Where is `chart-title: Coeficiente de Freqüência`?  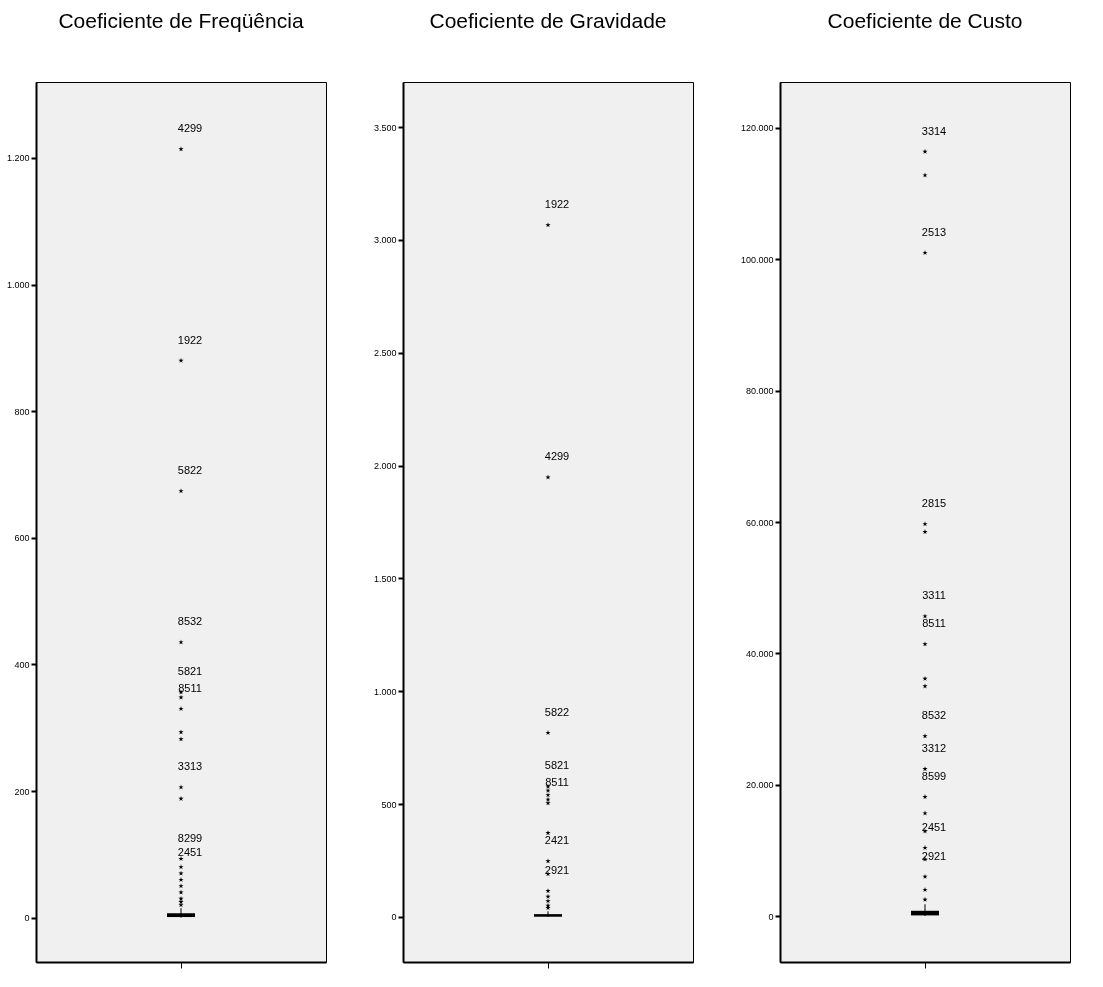 chart-title: Coeficiente de Freqüência is located at coordinates (181, 20).